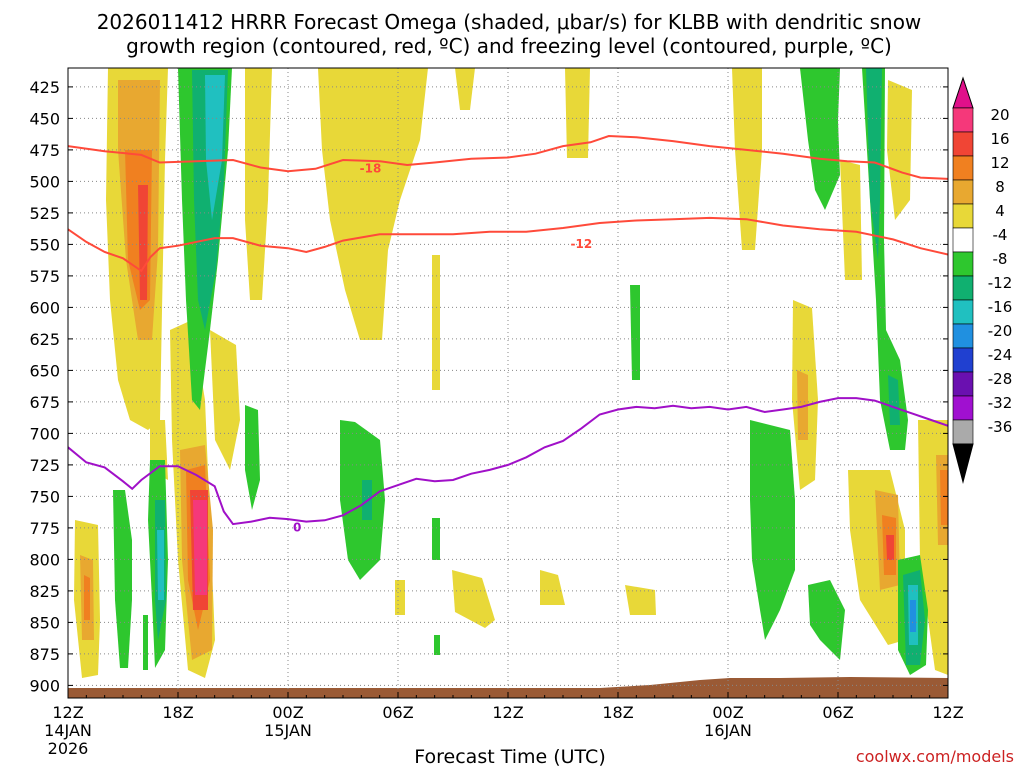 The image size is (1024, 768). Describe the element at coordinates (44, 433) in the screenshot. I see `y-tick-label: 700` at that location.